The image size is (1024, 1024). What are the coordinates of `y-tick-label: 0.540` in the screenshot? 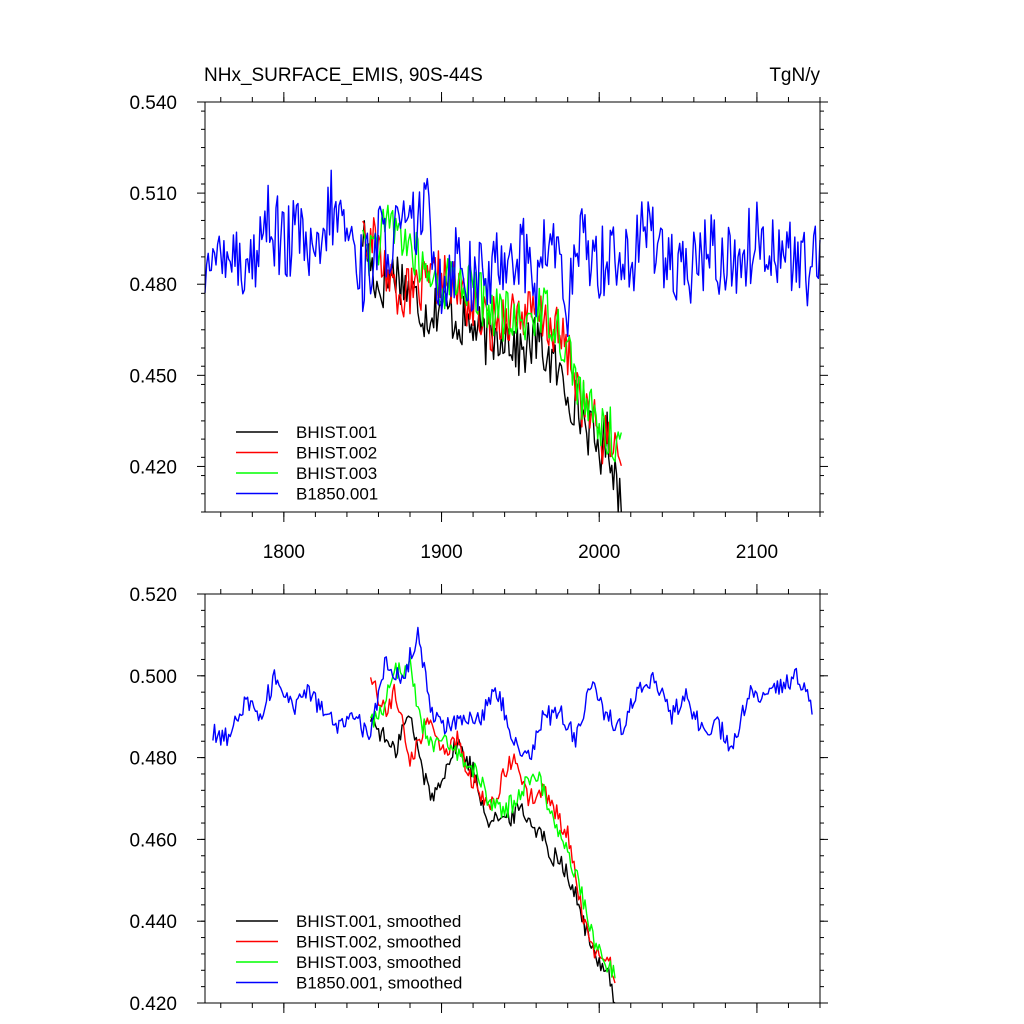 It's located at (153, 103).